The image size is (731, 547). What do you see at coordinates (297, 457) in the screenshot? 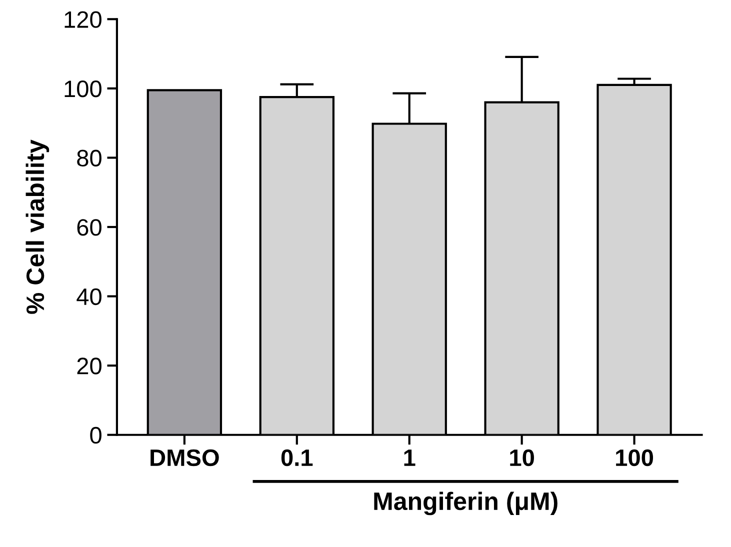
I see `x-tick-label: 0.1` at bounding box center [297, 457].